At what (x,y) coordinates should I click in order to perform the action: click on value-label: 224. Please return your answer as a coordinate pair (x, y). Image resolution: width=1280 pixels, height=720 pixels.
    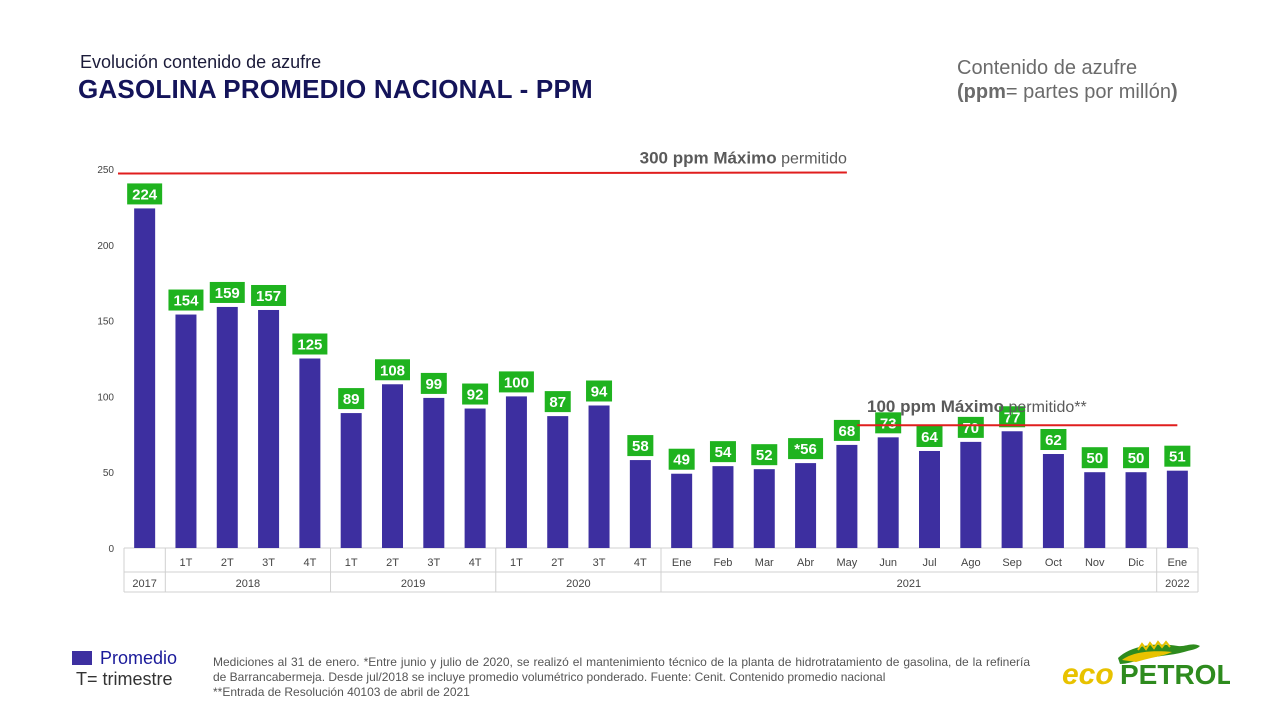
    Looking at the image, I should click on (145, 194).